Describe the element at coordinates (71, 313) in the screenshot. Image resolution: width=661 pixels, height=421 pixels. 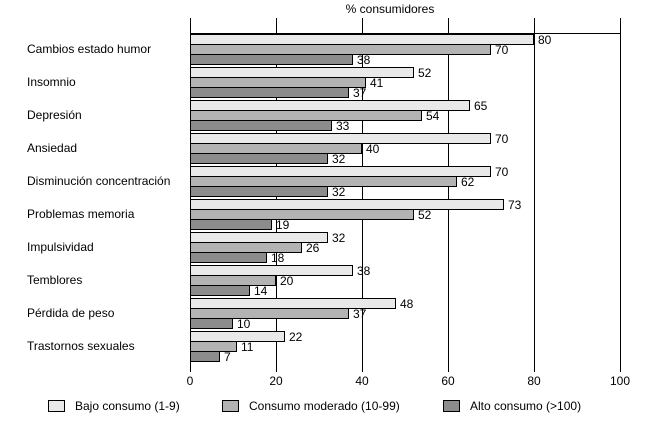
I see `category-label: Pérdida de peso` at that location.